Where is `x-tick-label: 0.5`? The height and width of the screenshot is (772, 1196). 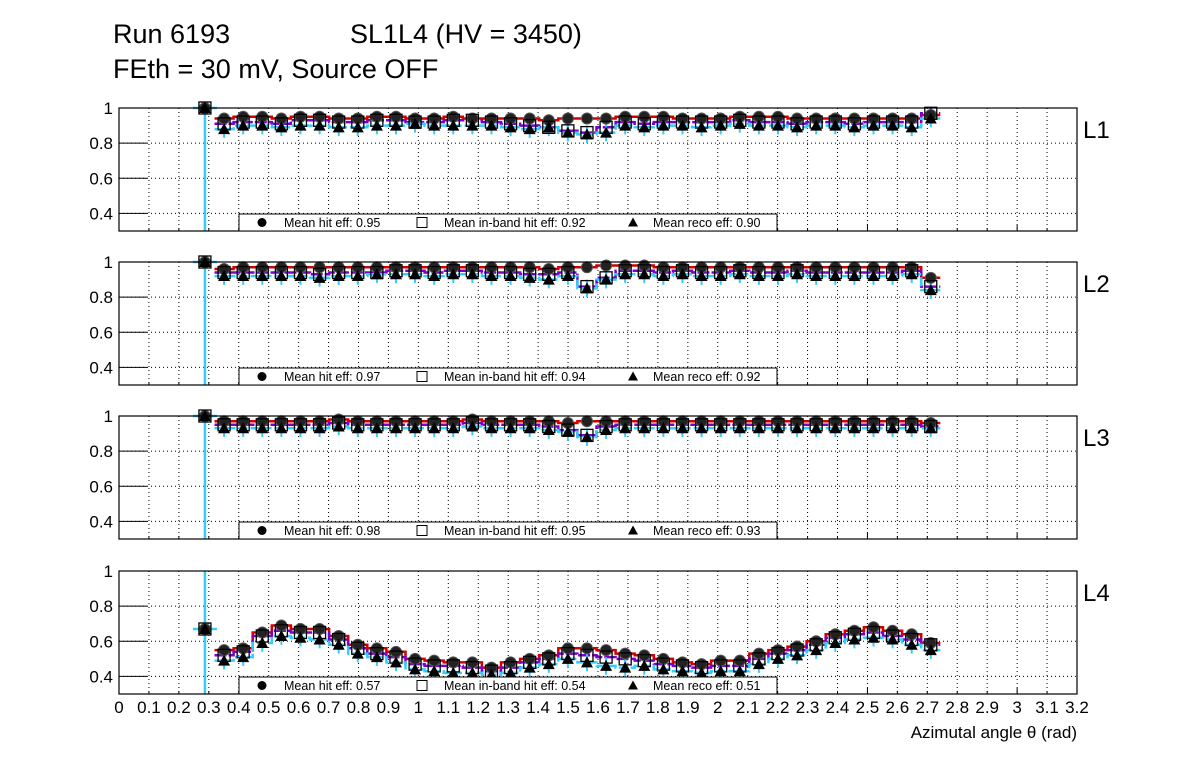
x-tick-label: 0.5 is located at coordinates (269, 707).